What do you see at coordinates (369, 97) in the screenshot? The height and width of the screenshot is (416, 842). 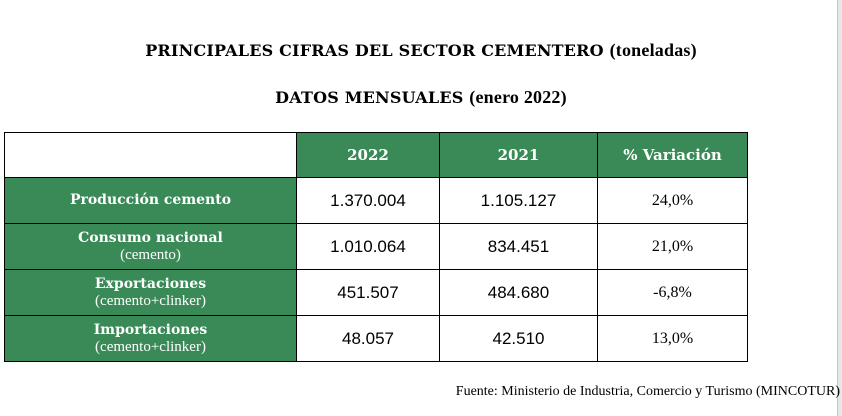 I see `subtitle-text: DATOS MENSUALES` at bounding box center [369, 97].